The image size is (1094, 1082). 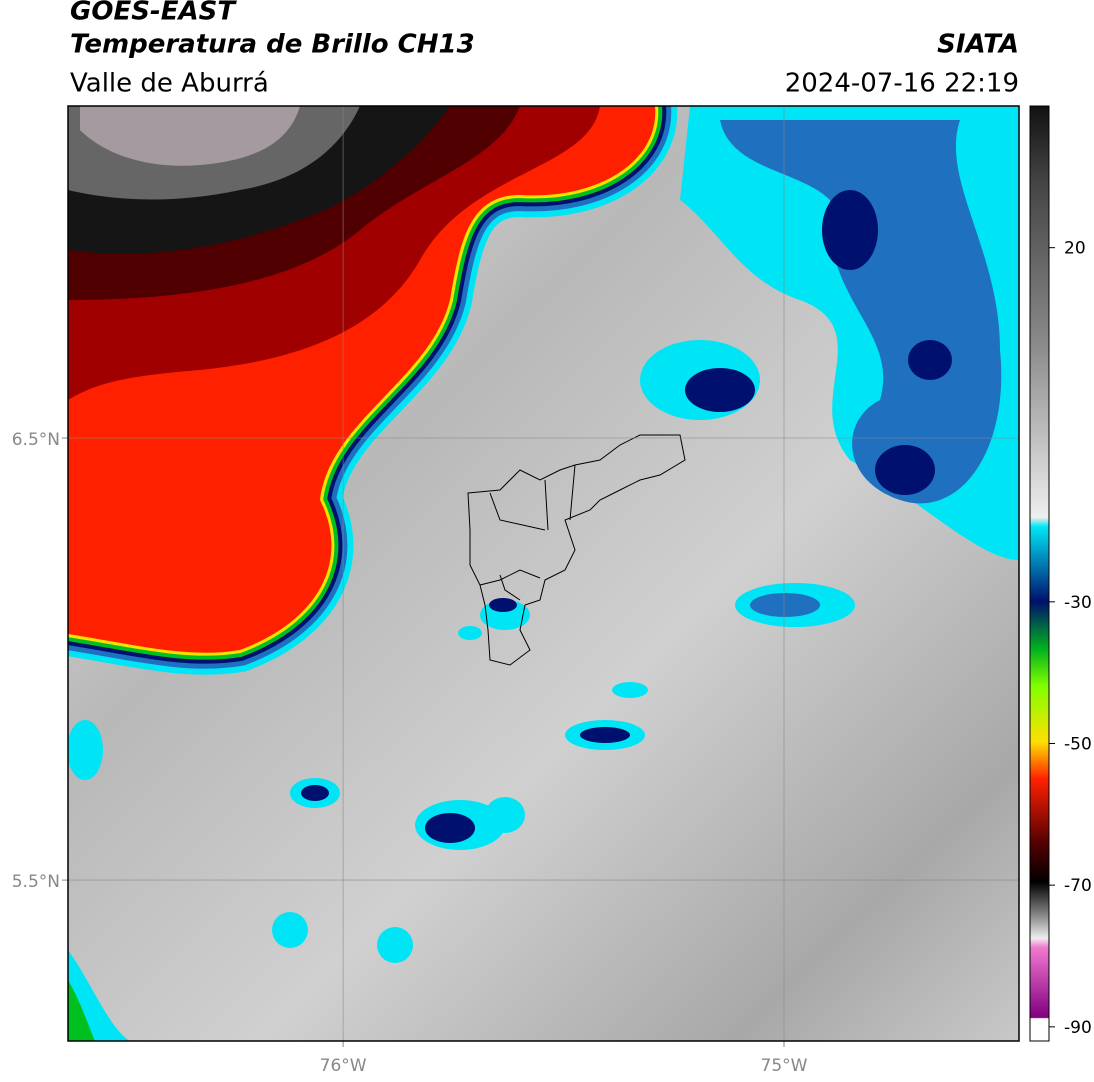 I want to click on colorbar-tick-label: 20, so click(x=1075, y=249).